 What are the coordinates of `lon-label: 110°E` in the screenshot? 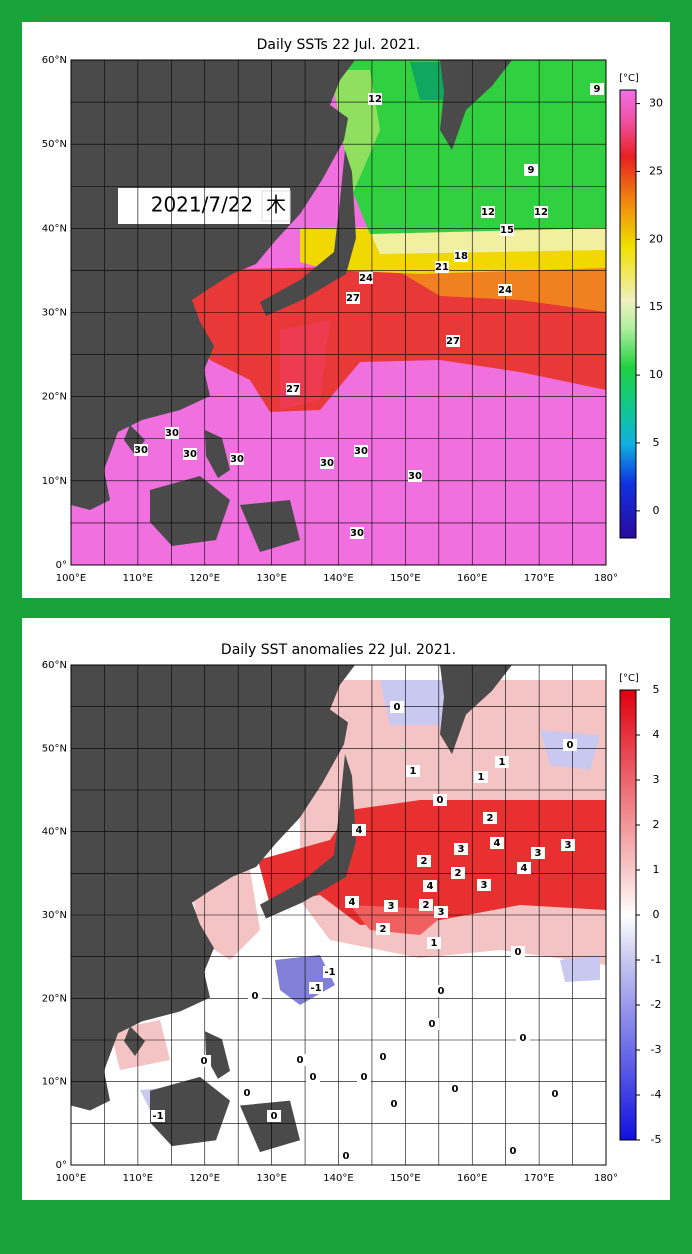 It's located at (138, 1178).